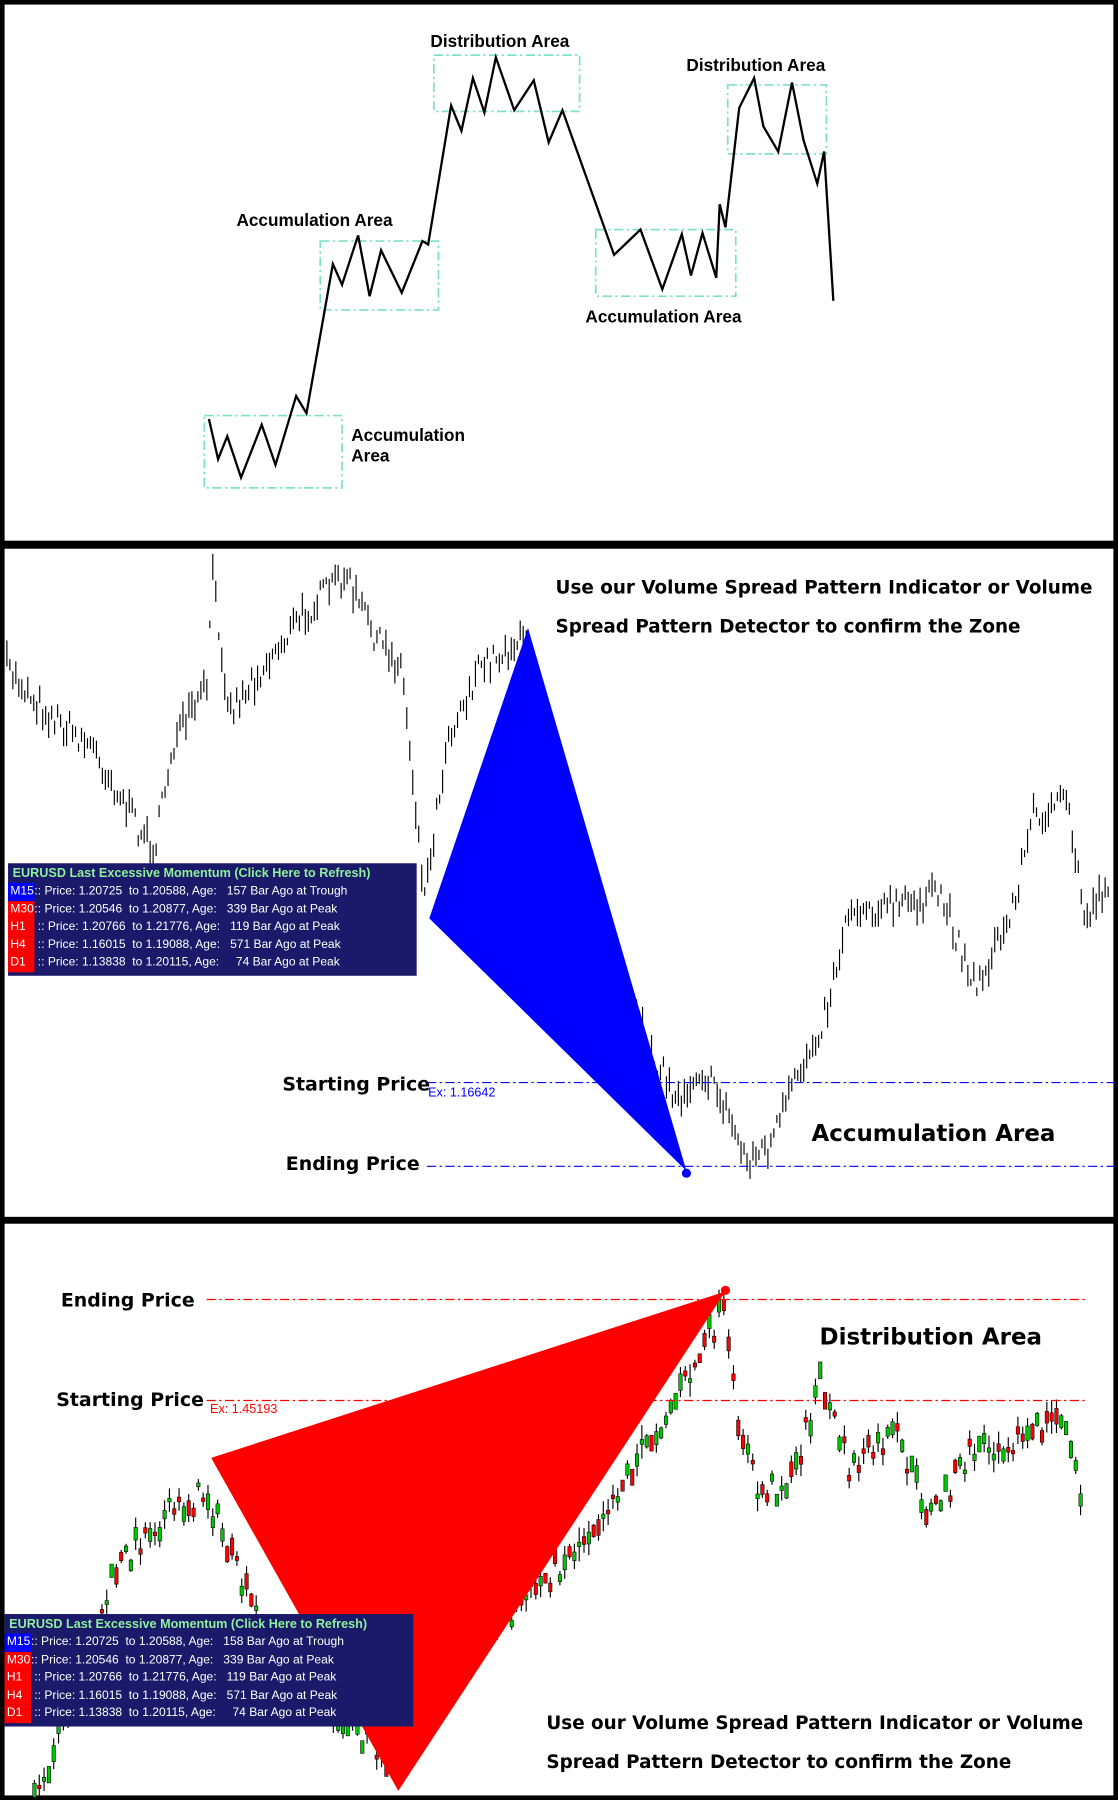  Describe the element at coordinates (17, 1714) in the screenshot. I see `timeframe-badge: D1` at that location.